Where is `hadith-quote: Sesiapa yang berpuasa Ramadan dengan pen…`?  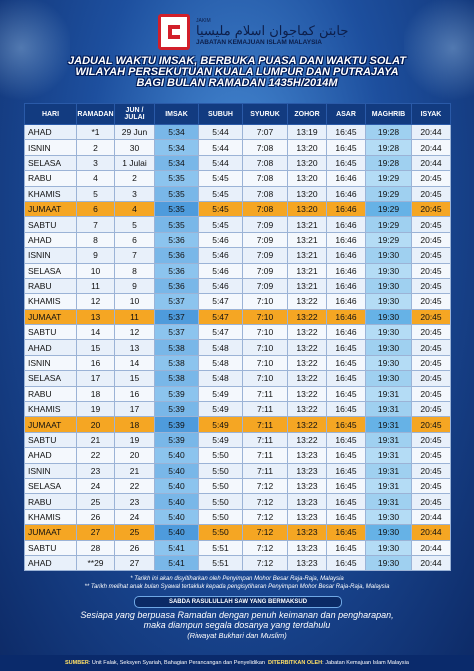 hadith-quote: Sesiapa yang berpuasa Ramadan dengan pen… is located at coordinates (237, 620).